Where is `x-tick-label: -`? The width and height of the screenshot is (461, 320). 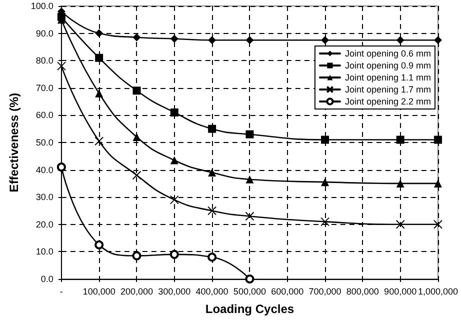
x-tick-label: - is located at coordinates (61, 291).